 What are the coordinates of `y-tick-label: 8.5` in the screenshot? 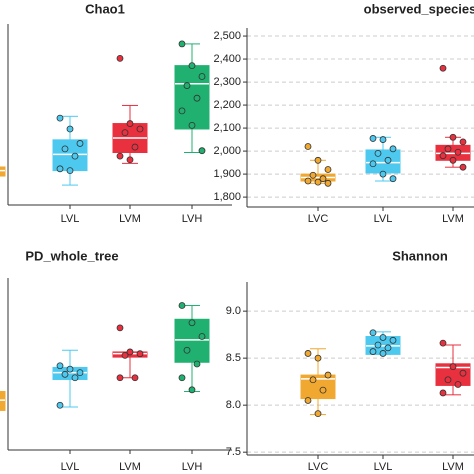 It's located at (233, 358).